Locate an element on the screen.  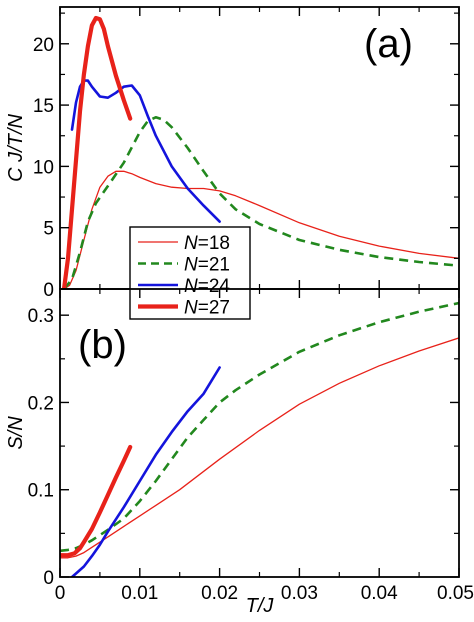
legend: N=18N=21N=24N=27 is located at coordinates (190, 273).